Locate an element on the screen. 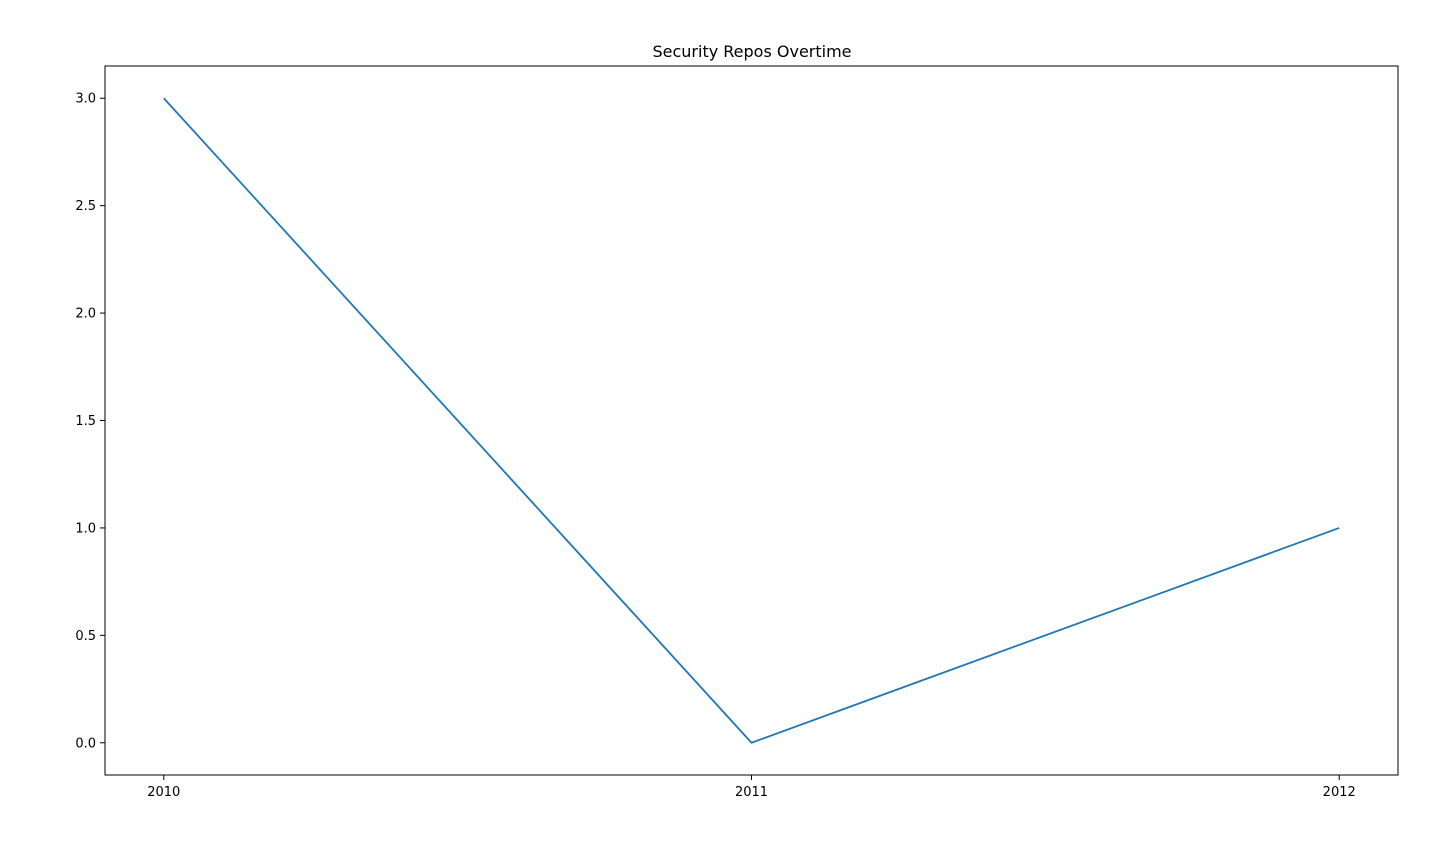  x-axis-ticks: 2010 2011 2012 is located at coordinates (751, 787).